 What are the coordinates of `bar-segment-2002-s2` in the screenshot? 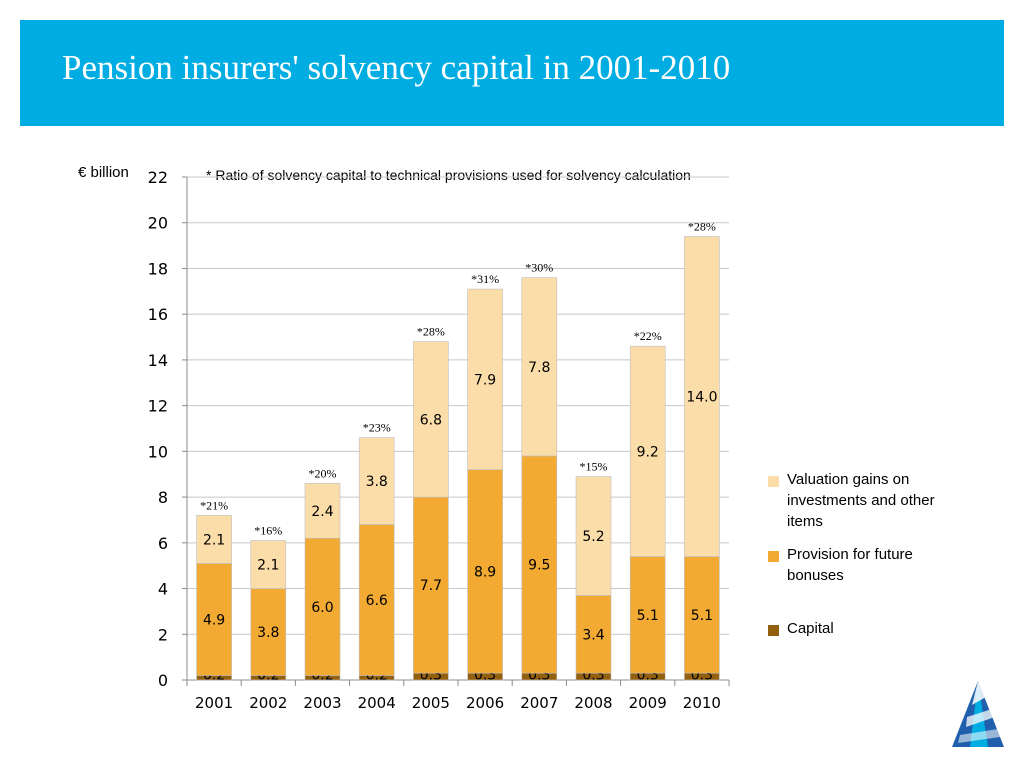 It's located at (268, 564).